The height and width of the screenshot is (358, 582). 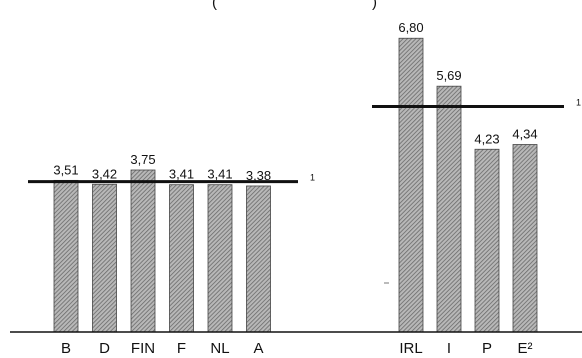 I want to click on category-label-b: B, so click(x=66, y=348).